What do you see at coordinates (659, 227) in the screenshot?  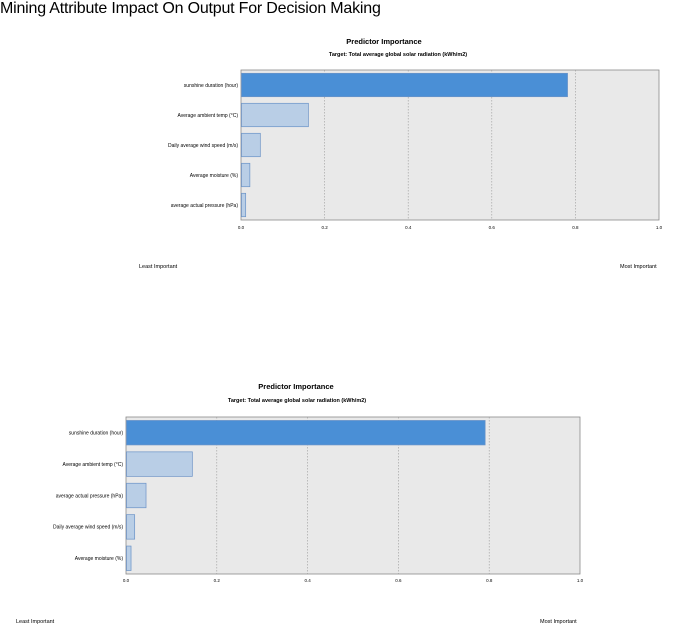 I see `chart1-tick-label: 1.0` at bounding box center [659, 227].